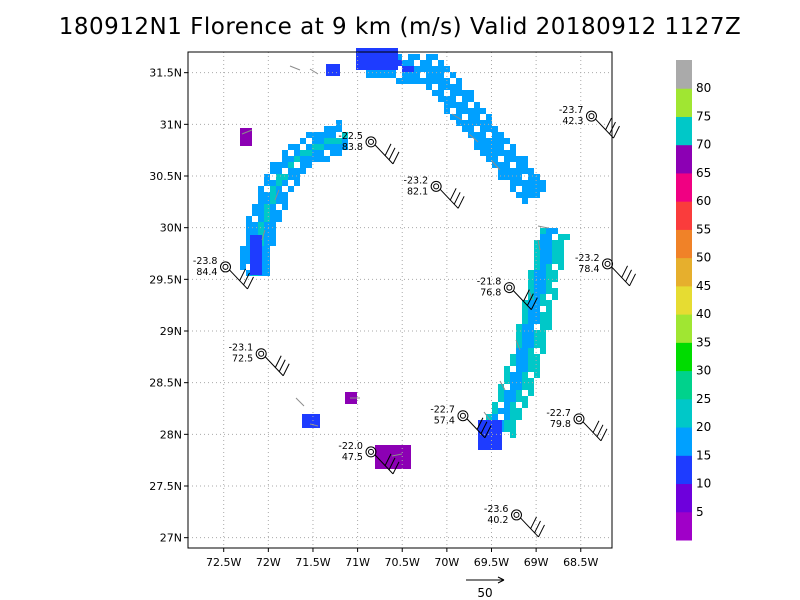  Describe the element at coordinates (572, 121) in the screenshot. I see `dropsonde-wind-speed: 42.3` at that location.